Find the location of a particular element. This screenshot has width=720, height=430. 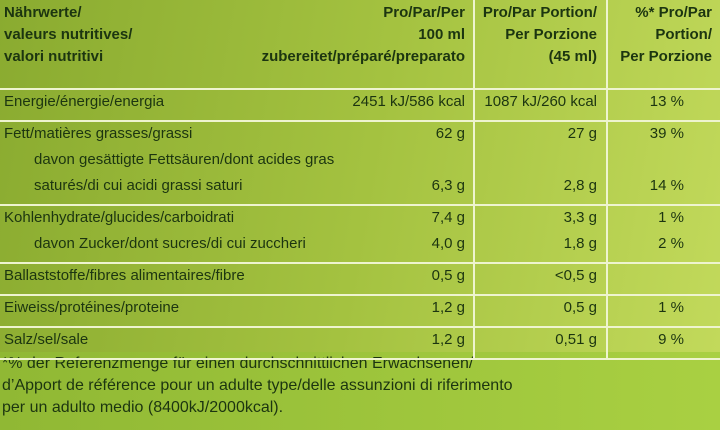

row-value: 62 g is located at coordinates (450, 133).